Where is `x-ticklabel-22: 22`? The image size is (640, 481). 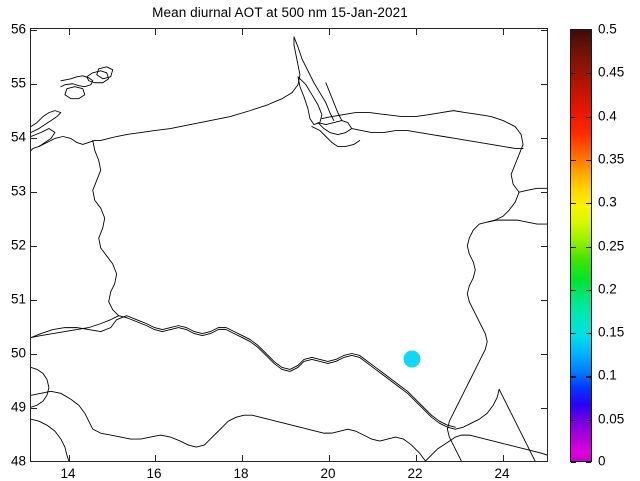
x-ticklabel-22: 22 is located at coordinates (415, 473).